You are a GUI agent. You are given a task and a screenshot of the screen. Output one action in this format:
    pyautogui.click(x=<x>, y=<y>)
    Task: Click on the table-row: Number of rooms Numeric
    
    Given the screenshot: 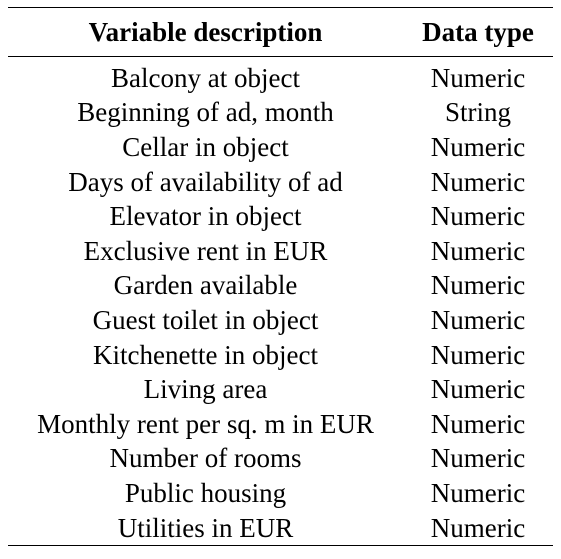 What is the action you would take?
    pyautogui.click(x=280, y=459)
    